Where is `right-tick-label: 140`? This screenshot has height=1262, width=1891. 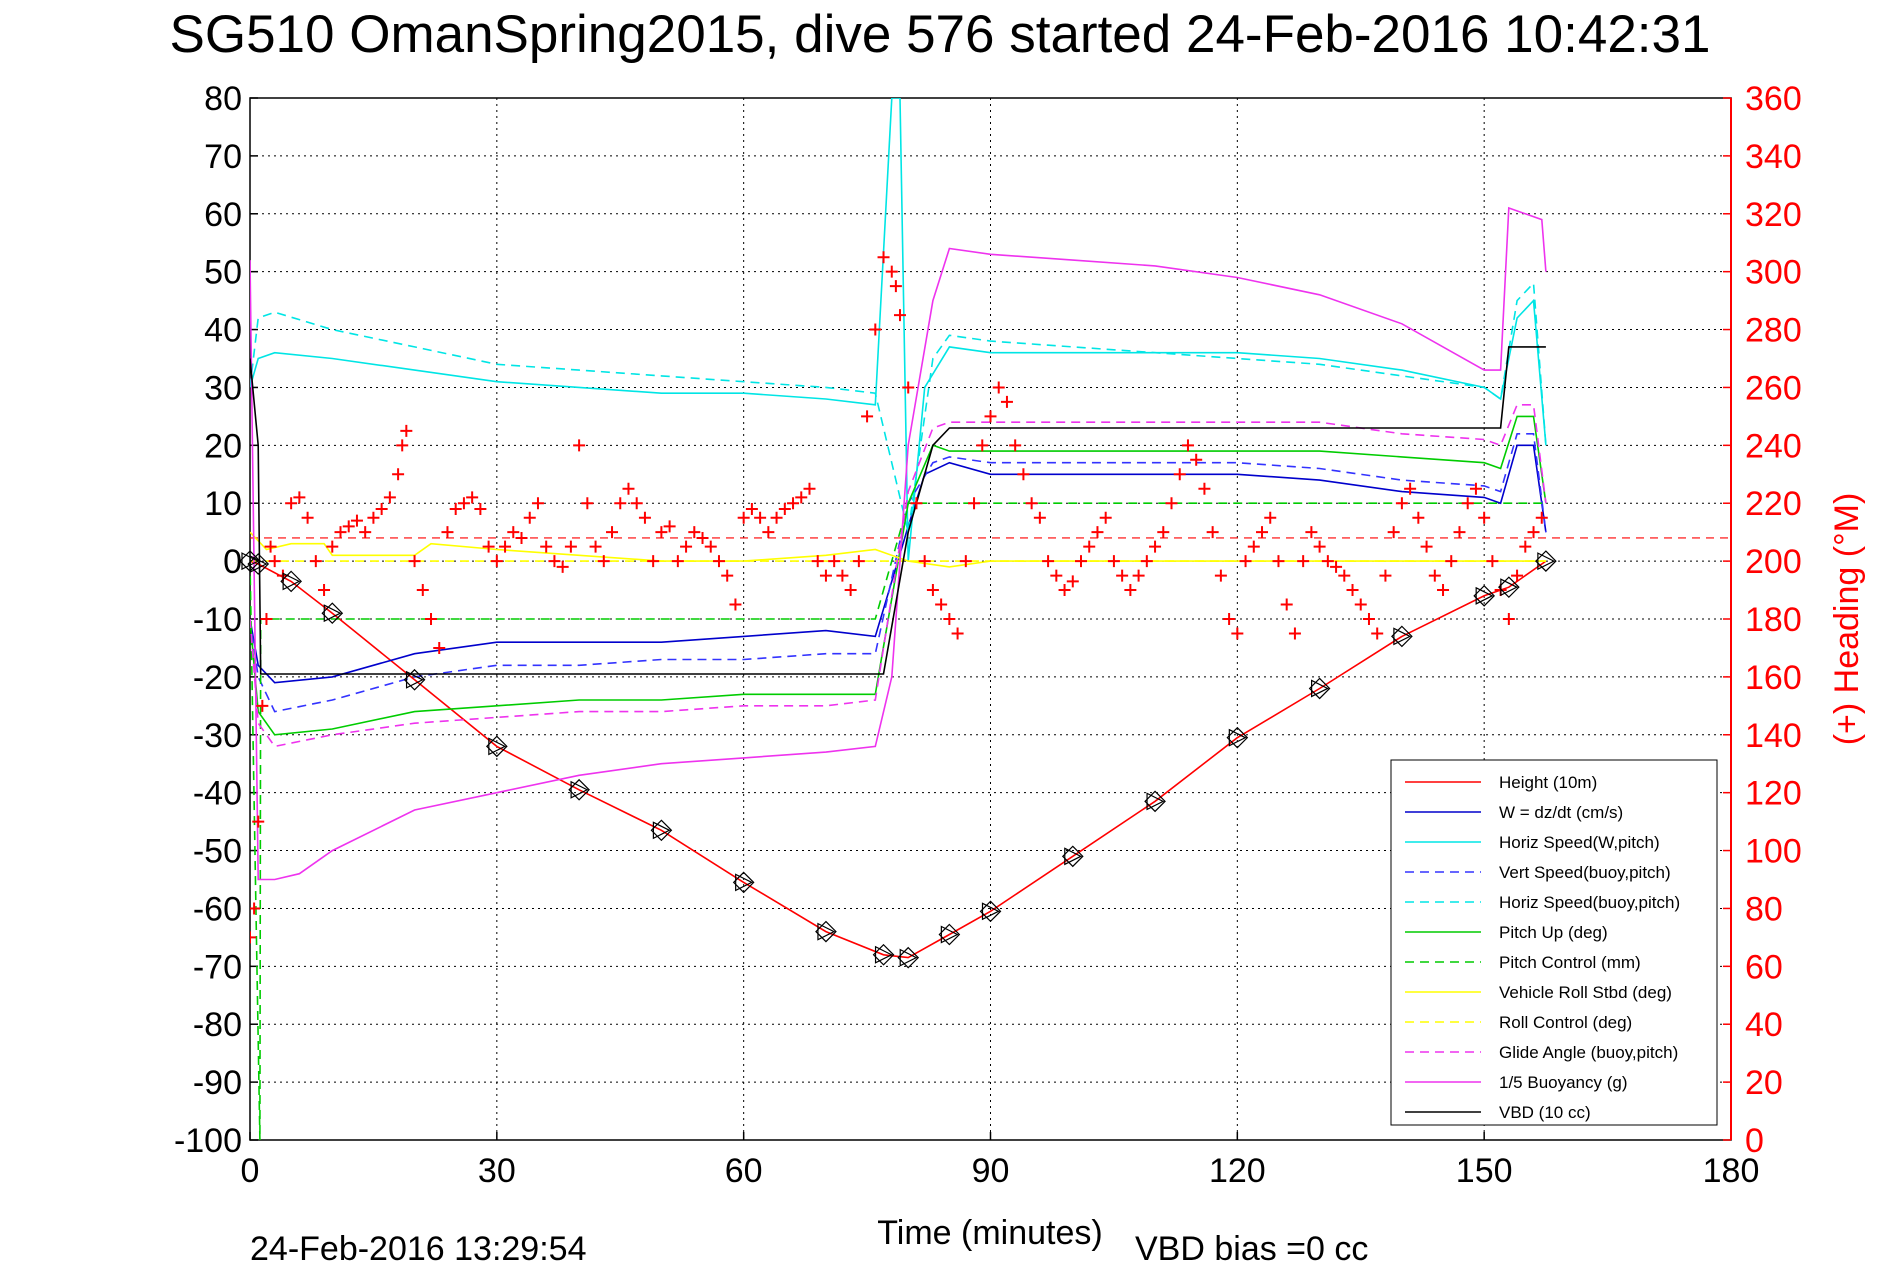
right-tick-label: 140 is located at coordinates (1773, 736).